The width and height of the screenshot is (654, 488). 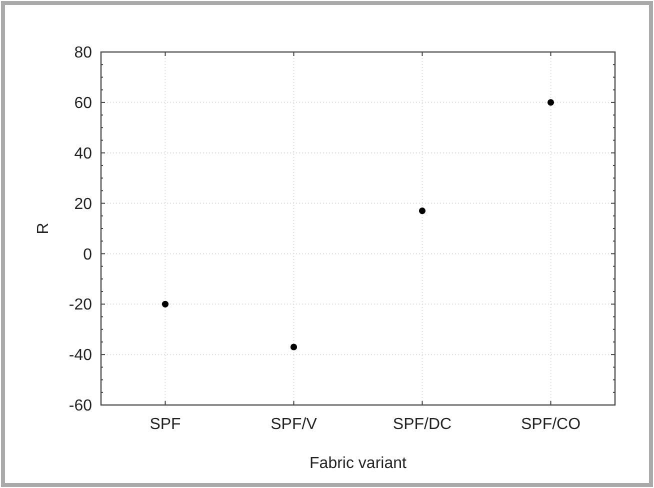 I want to click on y-tick-label: -40, so click(x=80, y=355).